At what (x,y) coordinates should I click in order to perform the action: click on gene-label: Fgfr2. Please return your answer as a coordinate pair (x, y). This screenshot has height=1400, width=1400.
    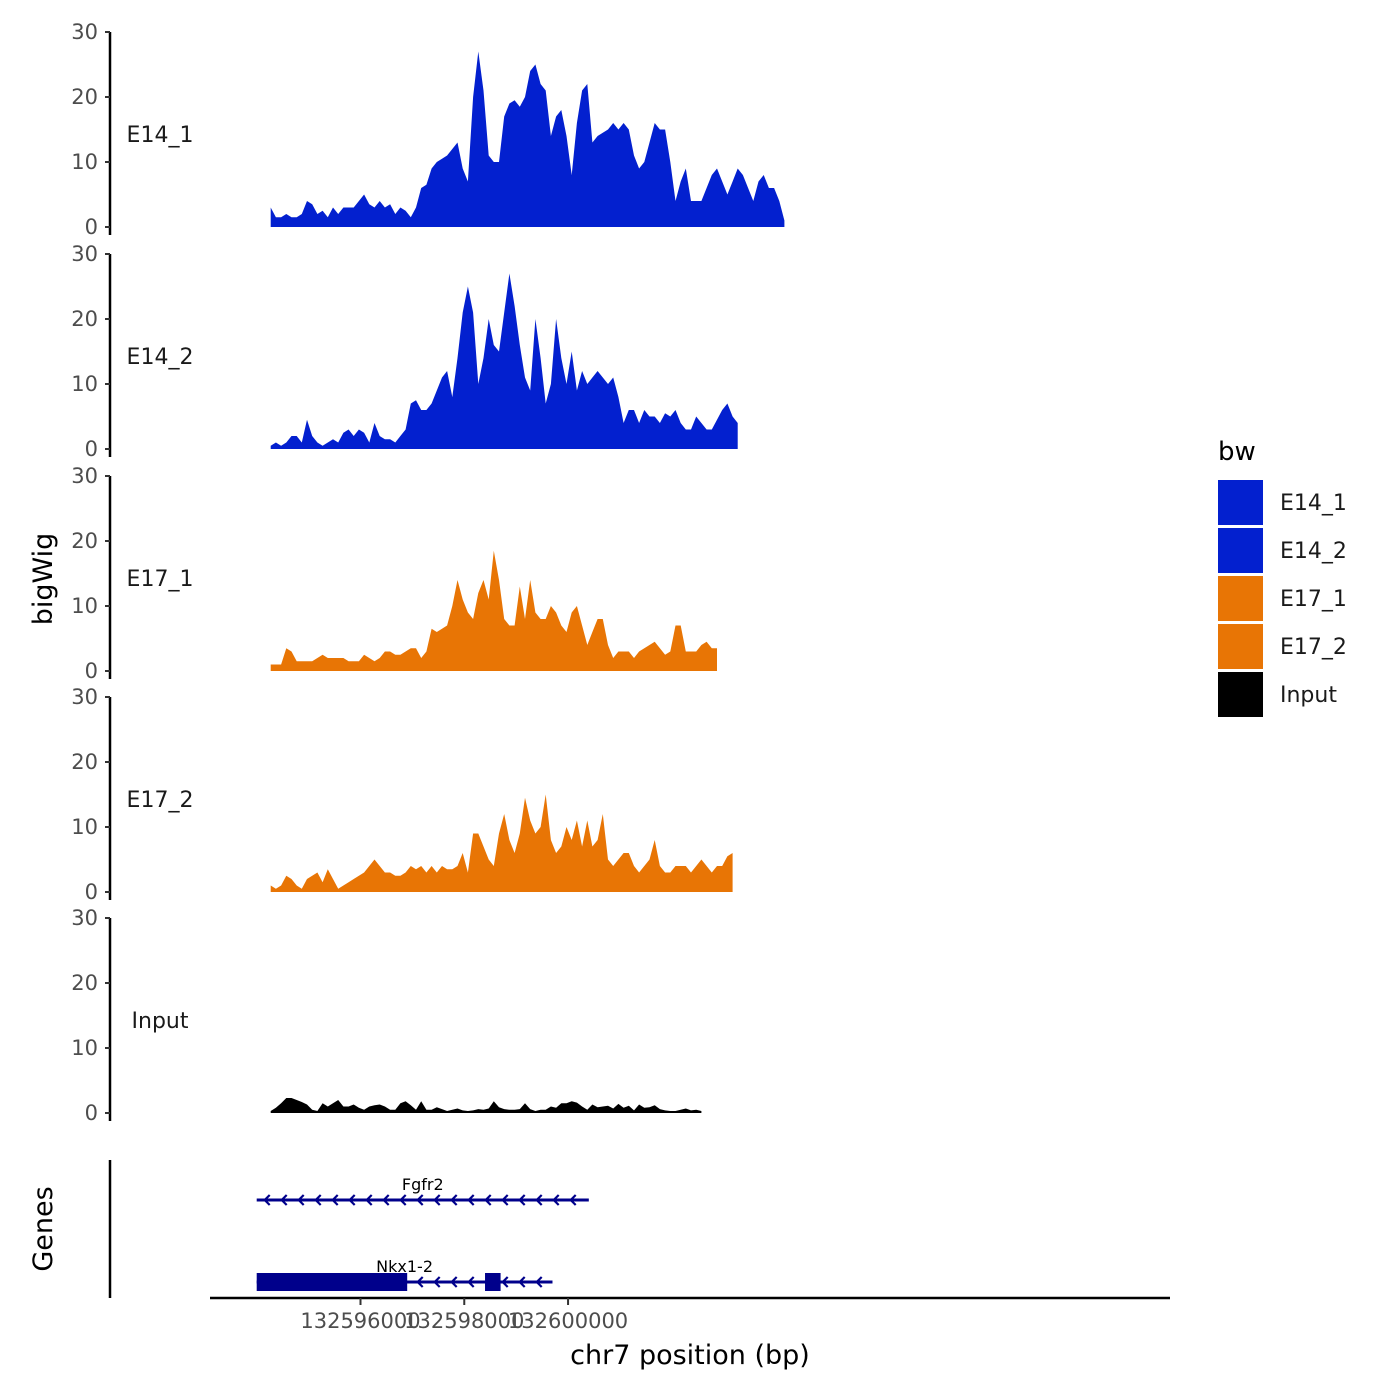
    Looking at the image, I should click on (423, 1184).